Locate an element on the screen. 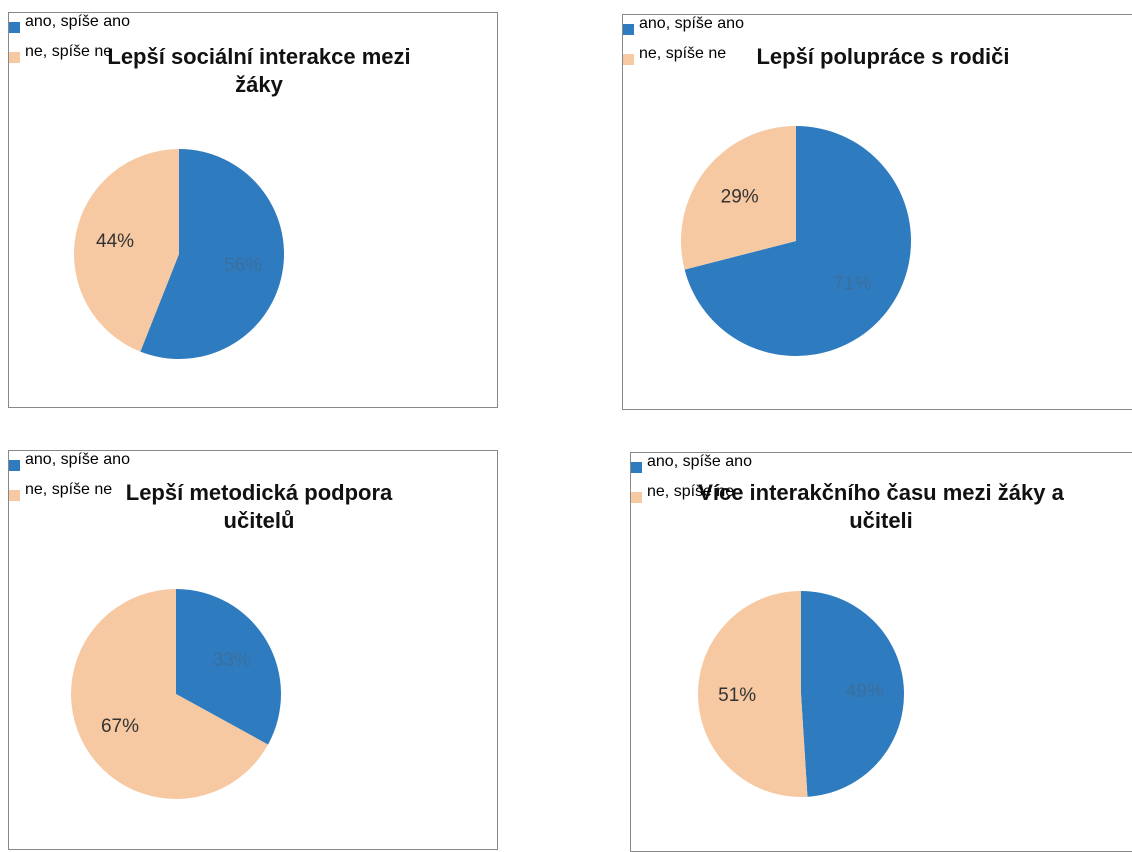 The width and height of the screenshot is (1132, 852). pie-chart: 49% 51% is located at coordinates (801, 694).